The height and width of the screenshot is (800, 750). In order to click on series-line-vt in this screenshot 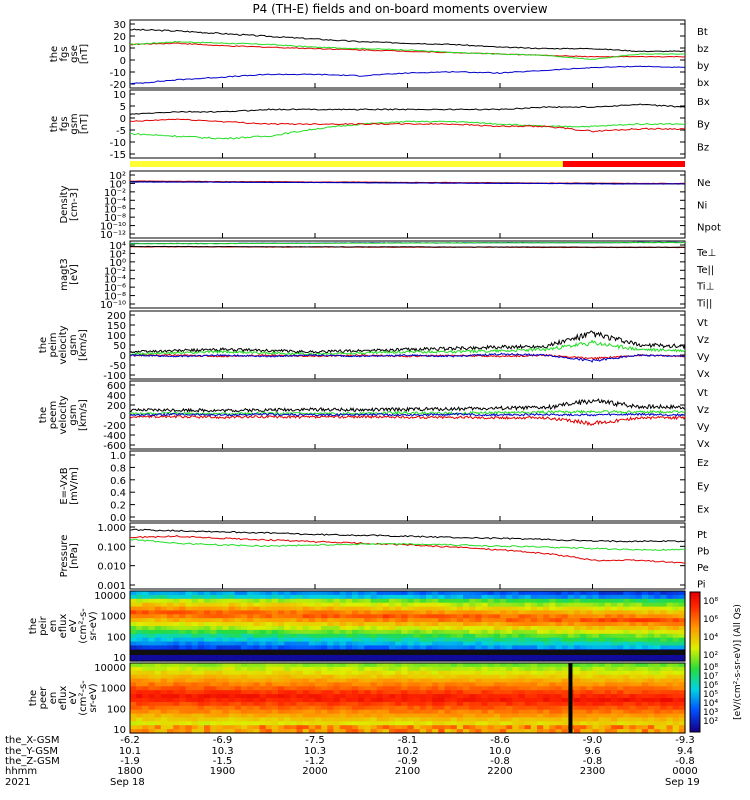, I will do `click(407, 405)`.